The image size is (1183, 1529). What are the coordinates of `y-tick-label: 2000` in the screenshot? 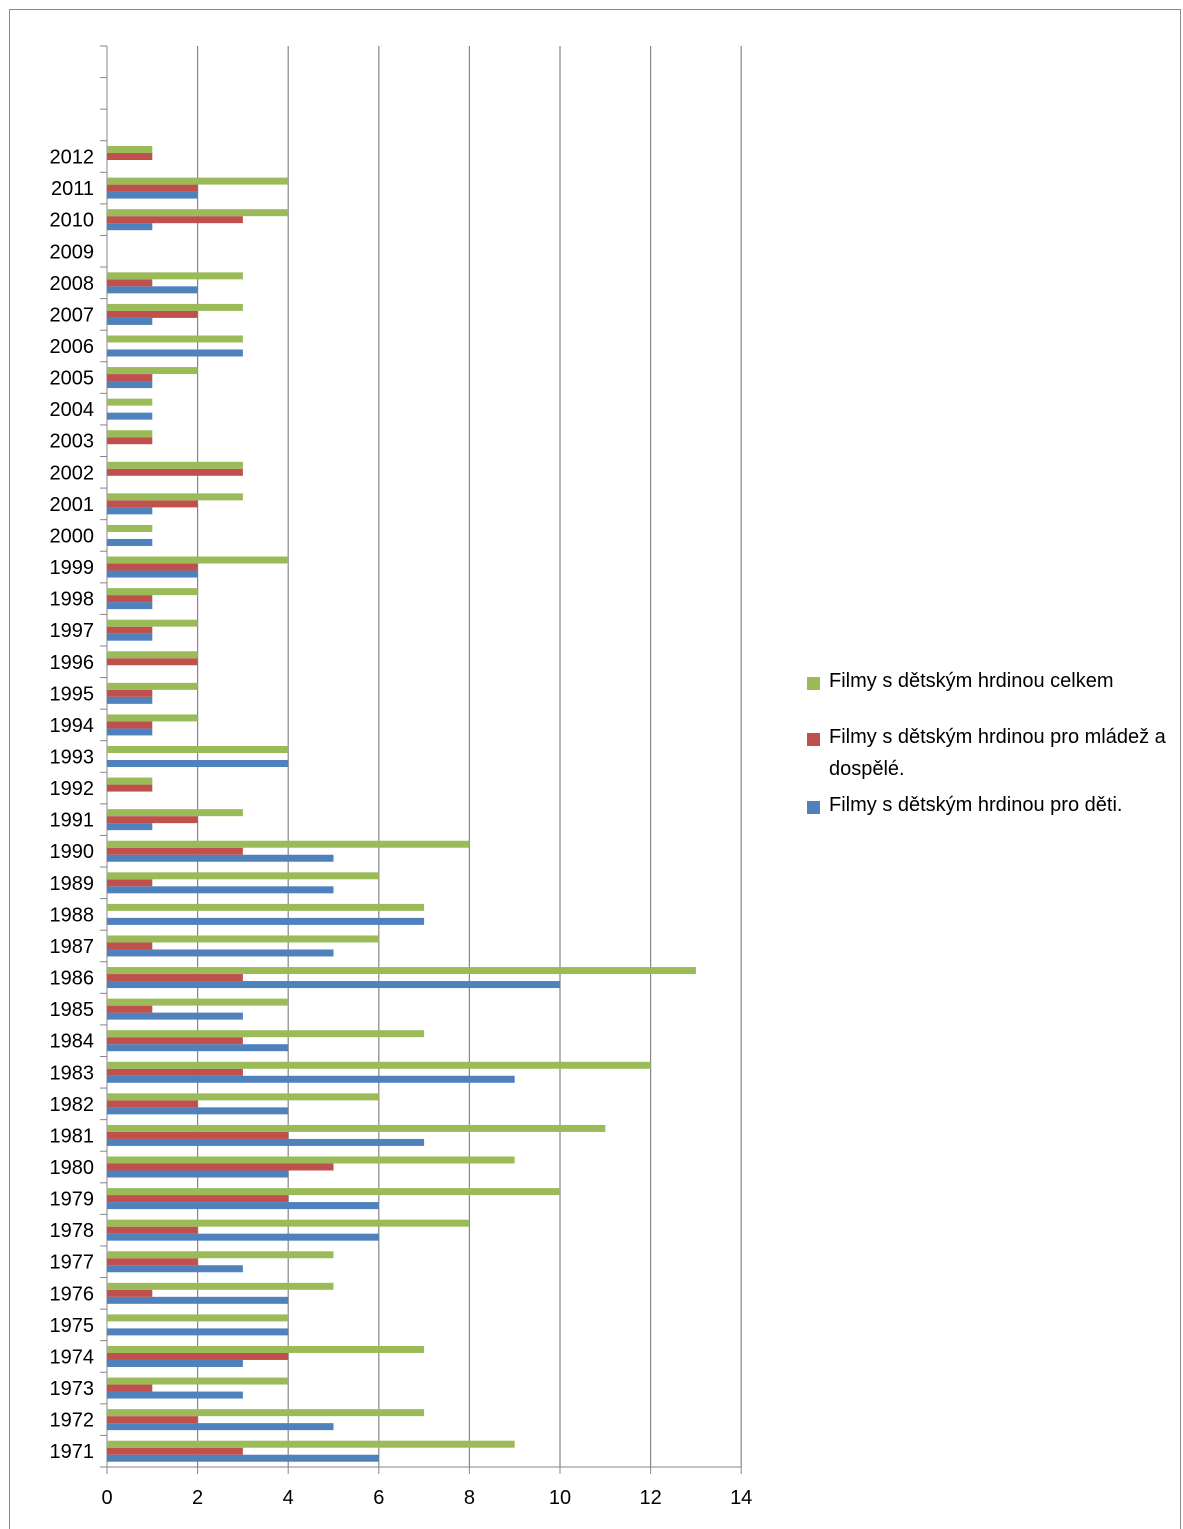 It's located at (72, 536).